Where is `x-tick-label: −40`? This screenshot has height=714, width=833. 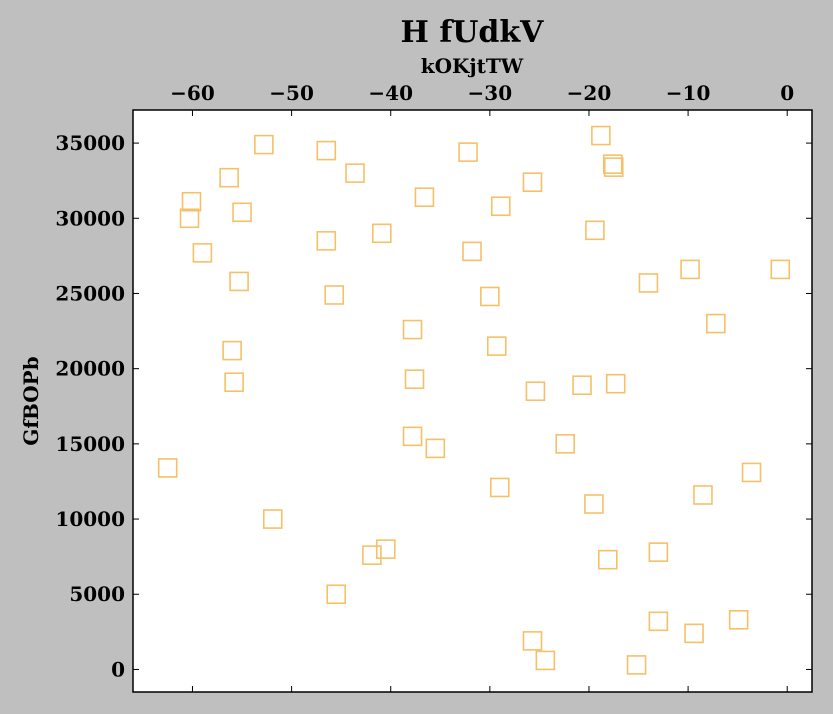 x-tick-label: −40 is located at coordinates (390, 93).